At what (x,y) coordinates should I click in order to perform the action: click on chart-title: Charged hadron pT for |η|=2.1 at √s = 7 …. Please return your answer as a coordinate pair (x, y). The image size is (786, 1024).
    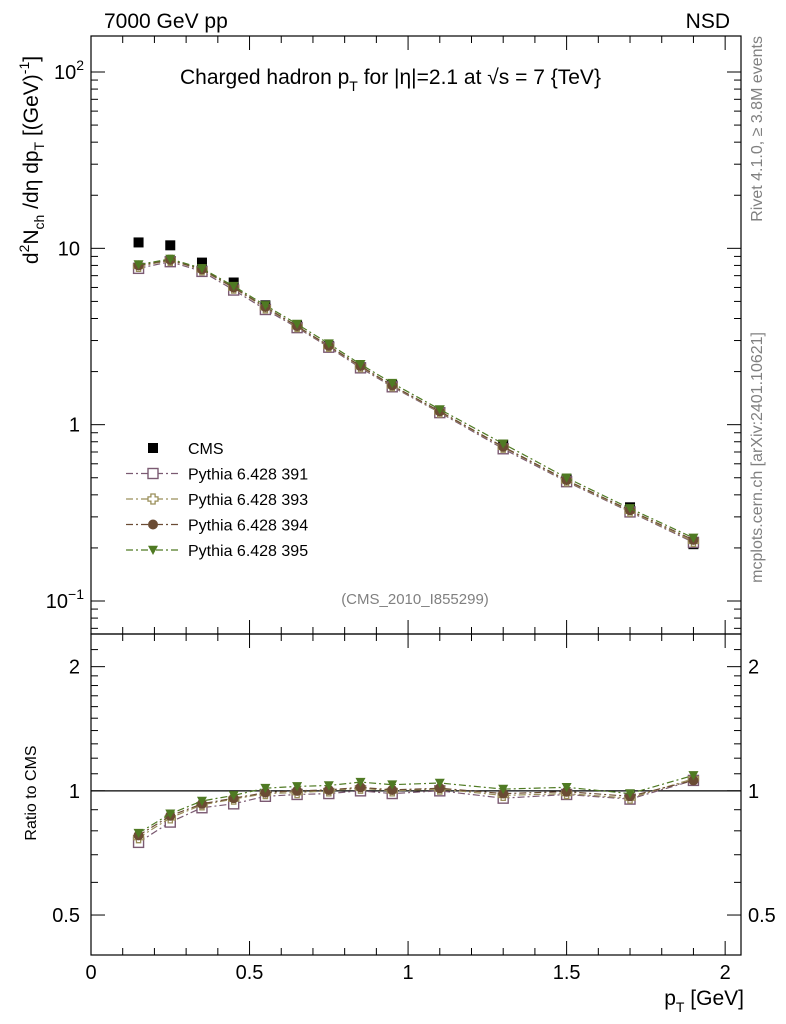
    Looking at the image, I should click on (390, 80).